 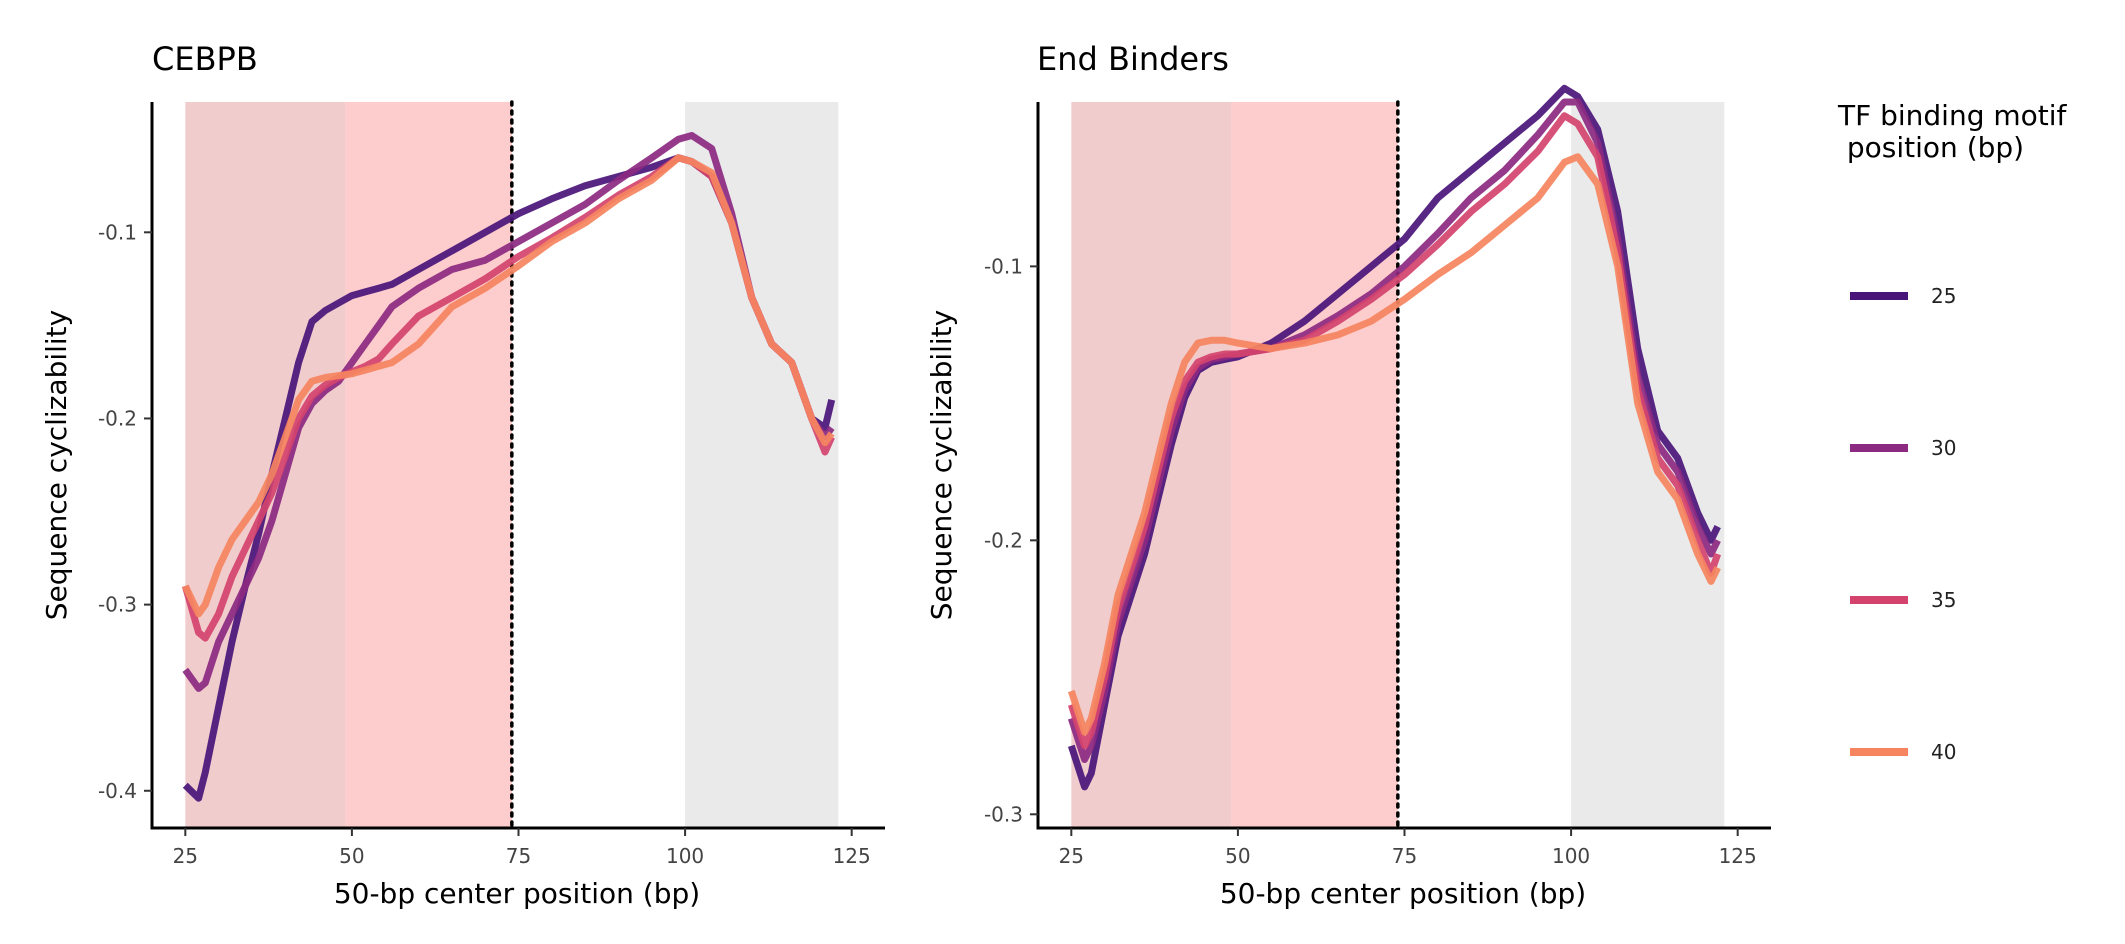 I want to click on legend-label-25: 25, so click(x=1943, y=296).